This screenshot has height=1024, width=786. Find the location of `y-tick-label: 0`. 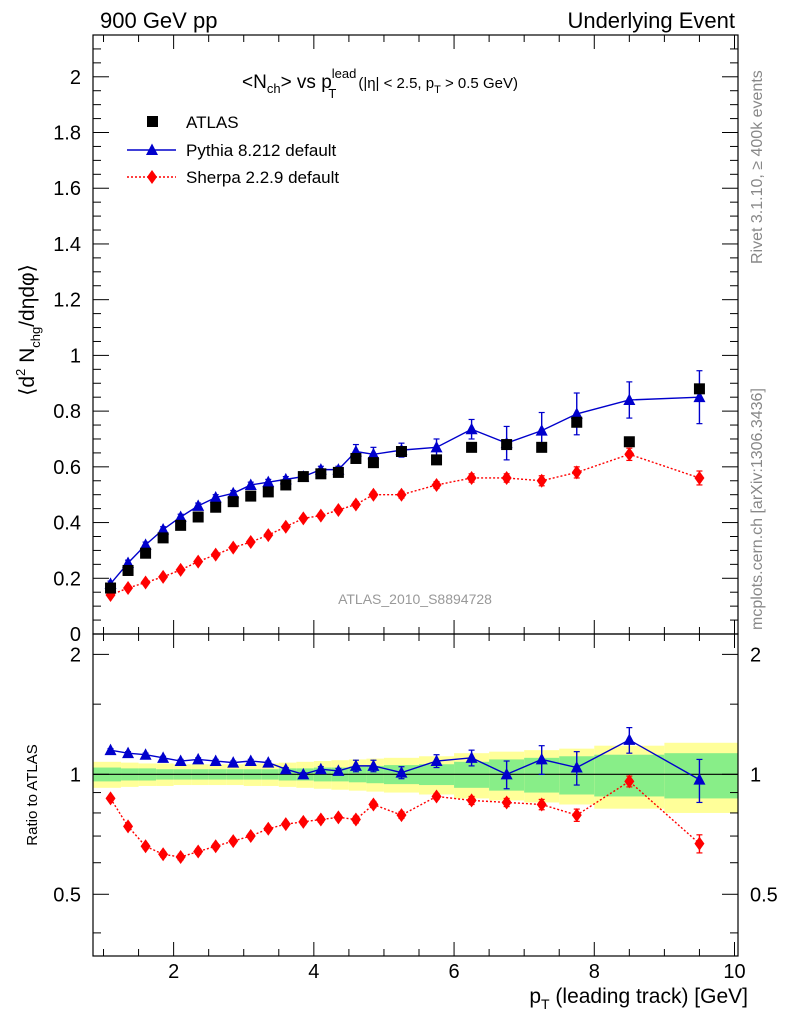

y-tick-label: 0 is located at coordinates (75, 635).